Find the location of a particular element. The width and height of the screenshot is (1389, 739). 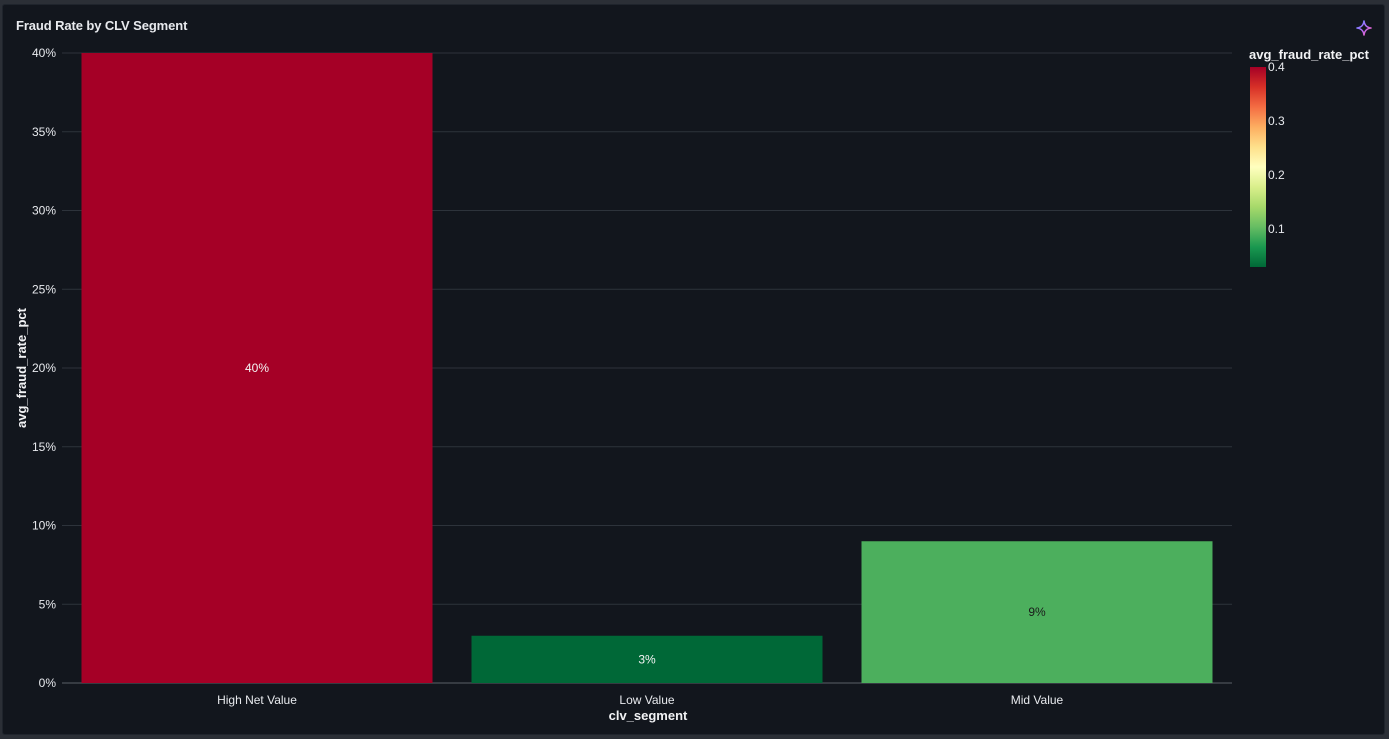

sparkle-icon is located at coordinates (1364, 28).